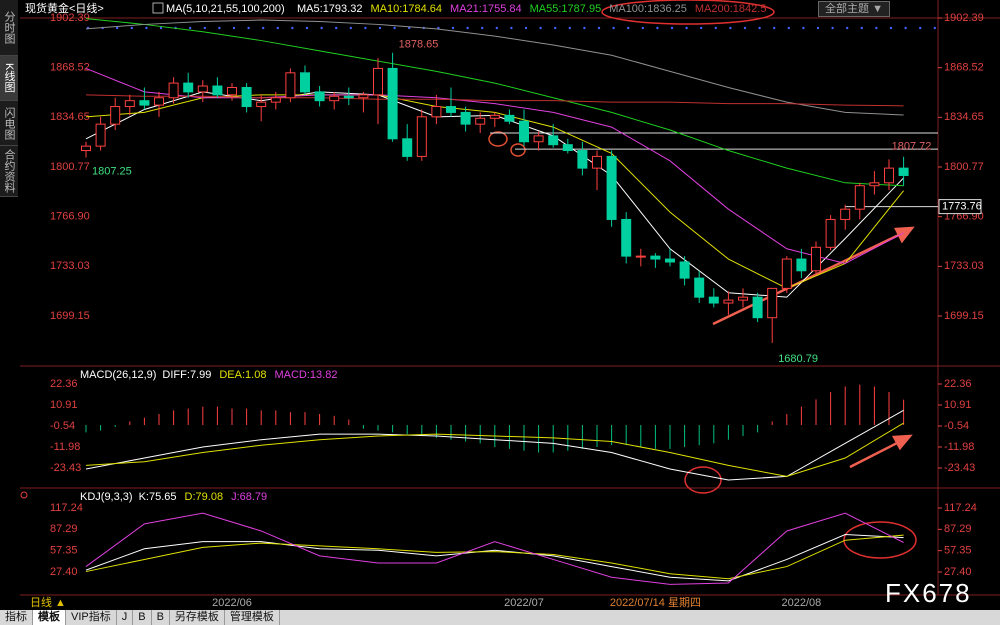  I want to click on legend-entry: K:75.65, so click(158, 497).